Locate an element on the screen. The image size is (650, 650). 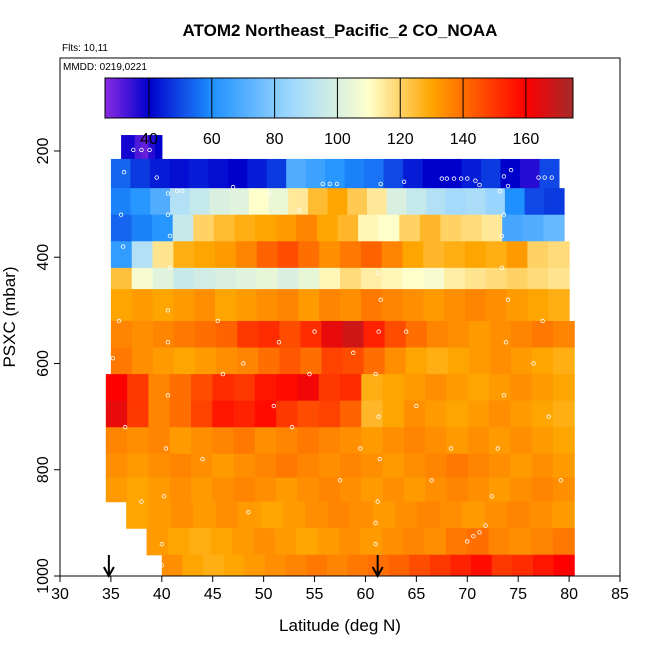
flights-annotation: Flts: 10,11 is located at coordinates (85, 48).